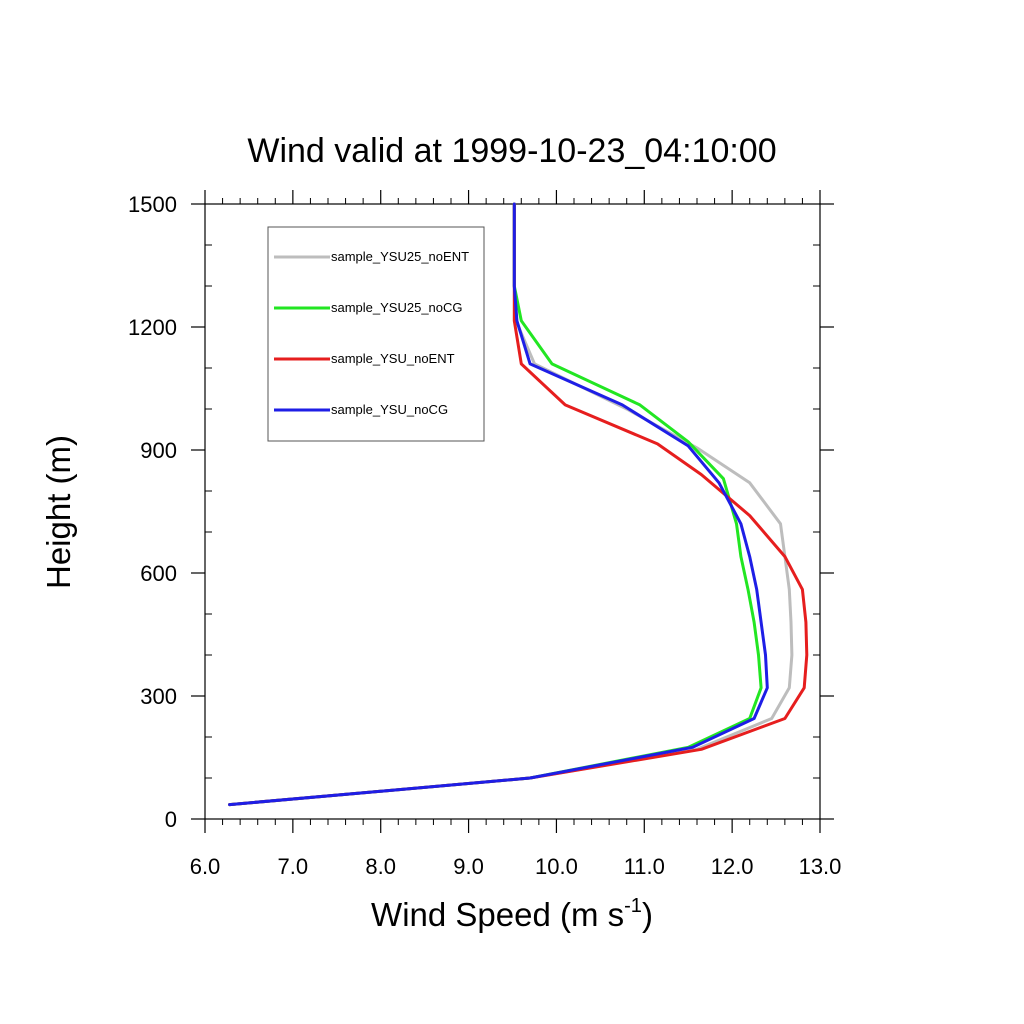 This screenshot has height=1024, width=1024. I want to click on x-tick-label: 12.0, so click(732, 866).